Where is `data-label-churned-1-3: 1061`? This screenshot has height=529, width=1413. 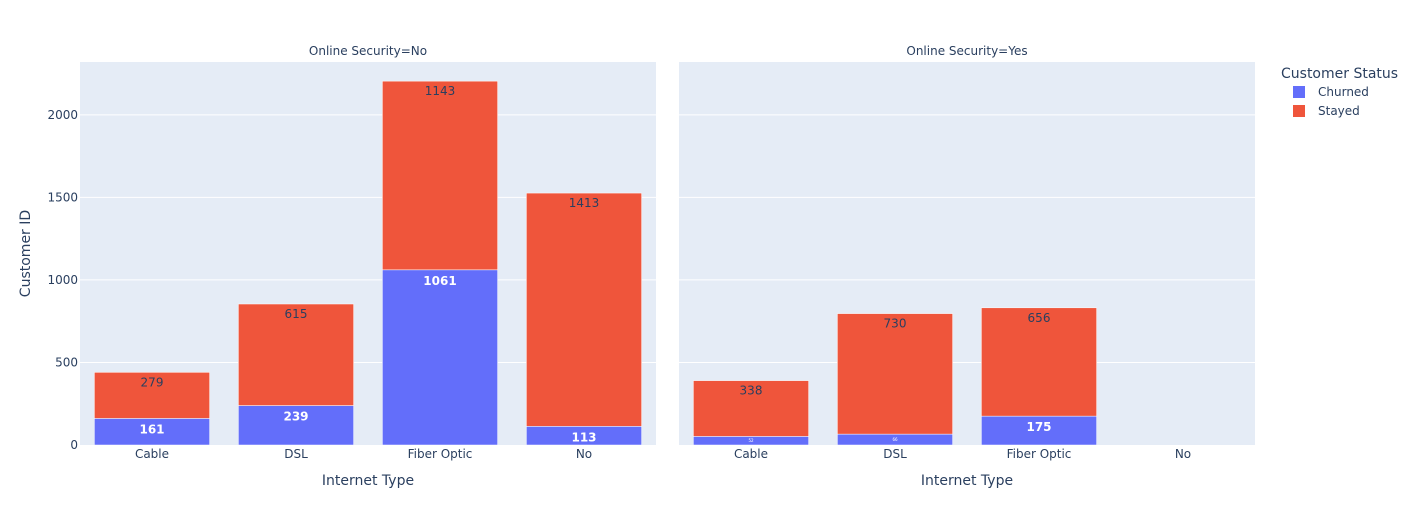
data-label-churned-1-3: 1061 is located at coordinates (439, 281).